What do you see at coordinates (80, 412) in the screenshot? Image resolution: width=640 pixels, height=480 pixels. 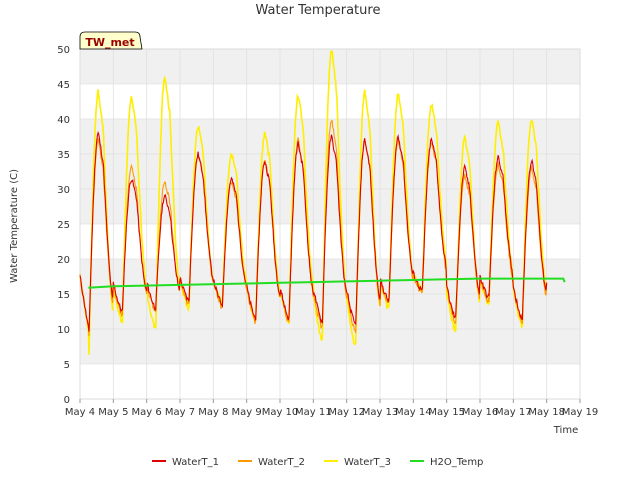 I see `x-tick-label: May 4` at bounding box center [80, 412].